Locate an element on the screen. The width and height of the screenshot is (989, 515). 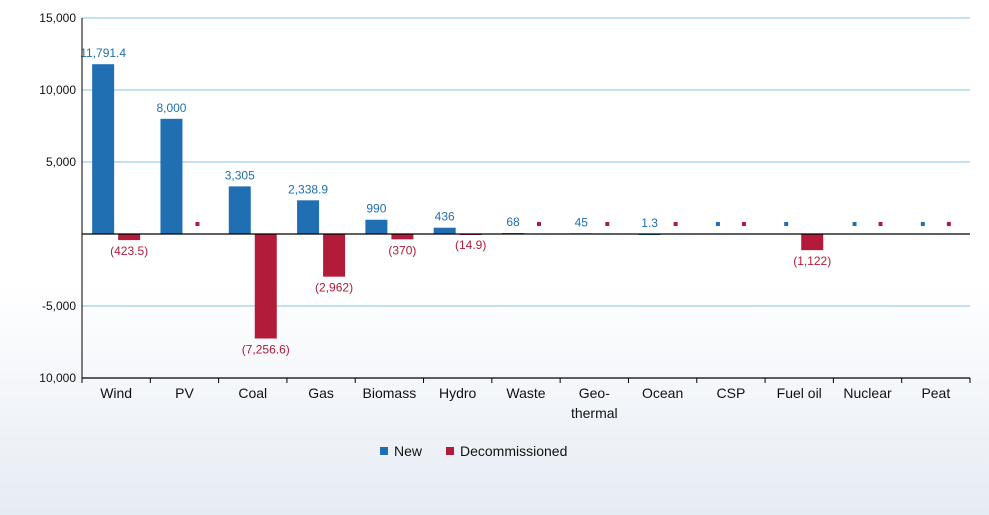
data-label-new: 3,305 is located at coordinates (240, 175).